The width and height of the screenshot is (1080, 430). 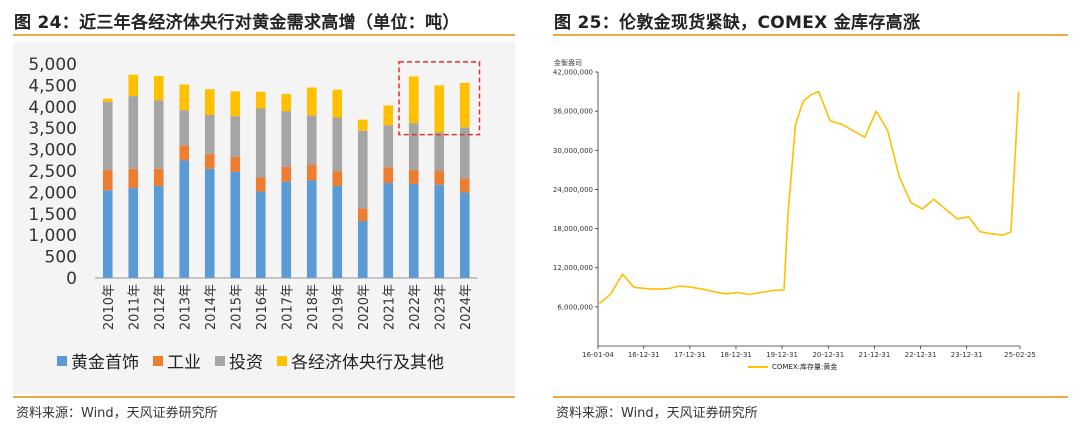 I want to click on x-tick-label: 17-12-31, so click(x=690, y=355).